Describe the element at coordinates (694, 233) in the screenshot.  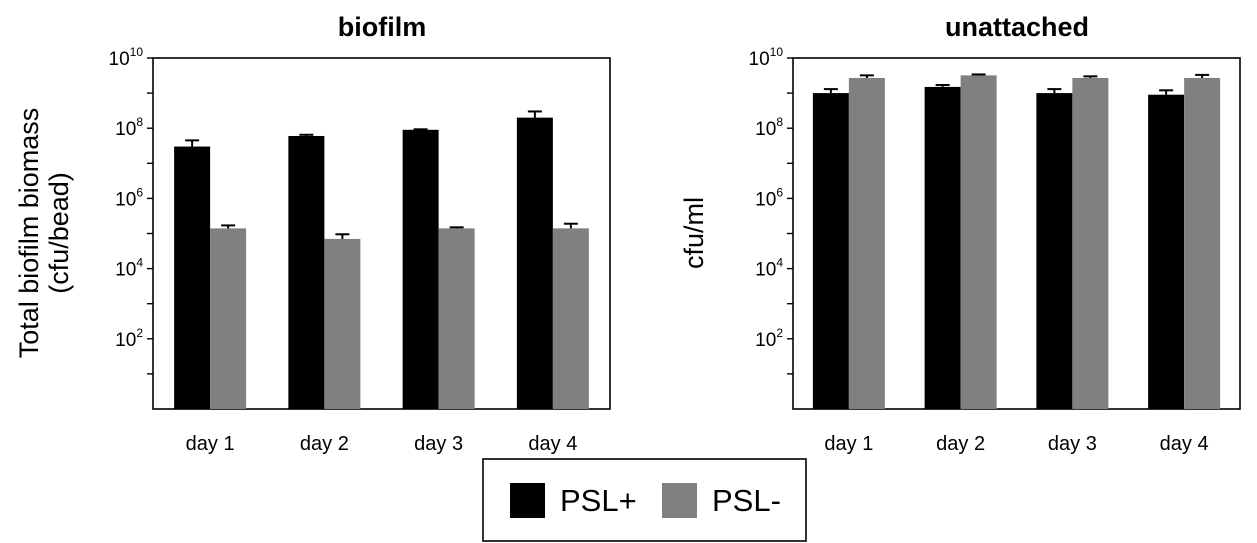
I see `y-axis-label: cfu/ml` at that location.